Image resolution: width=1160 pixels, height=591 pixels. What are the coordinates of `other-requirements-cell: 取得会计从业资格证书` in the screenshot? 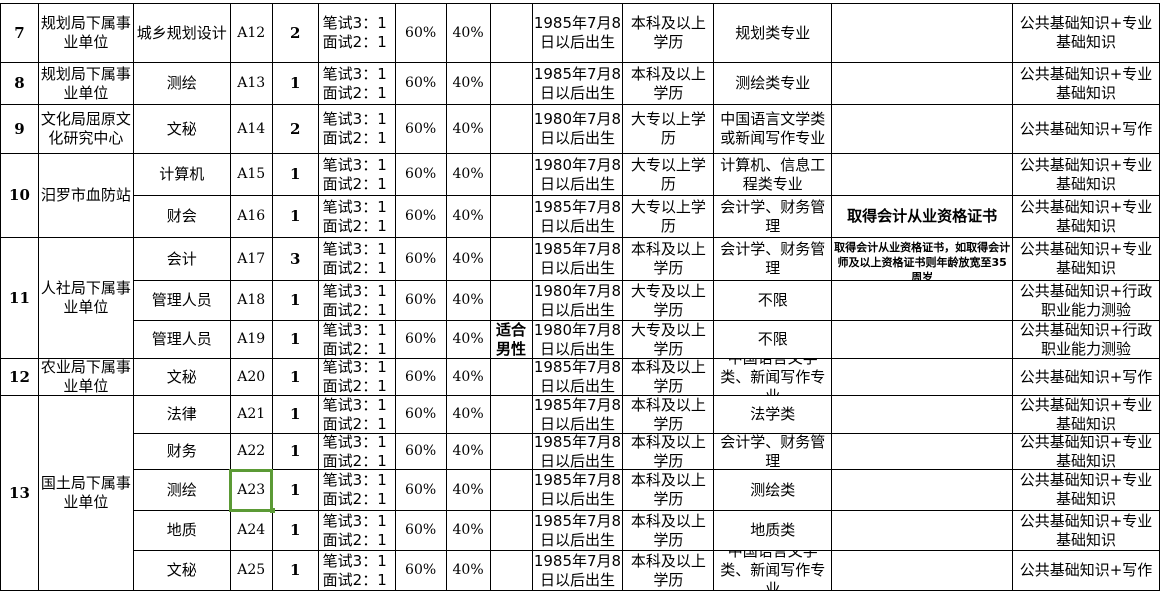 It's located at (922, 216).